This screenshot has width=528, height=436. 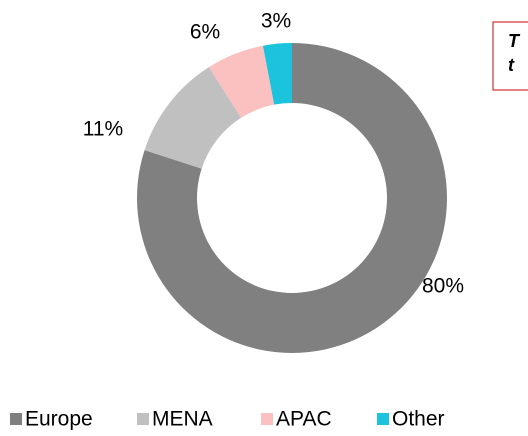 What do you see at coordinates (511, 65) in the screenshot?
I see `annotation-line: t` at bounding box center [511, 65].